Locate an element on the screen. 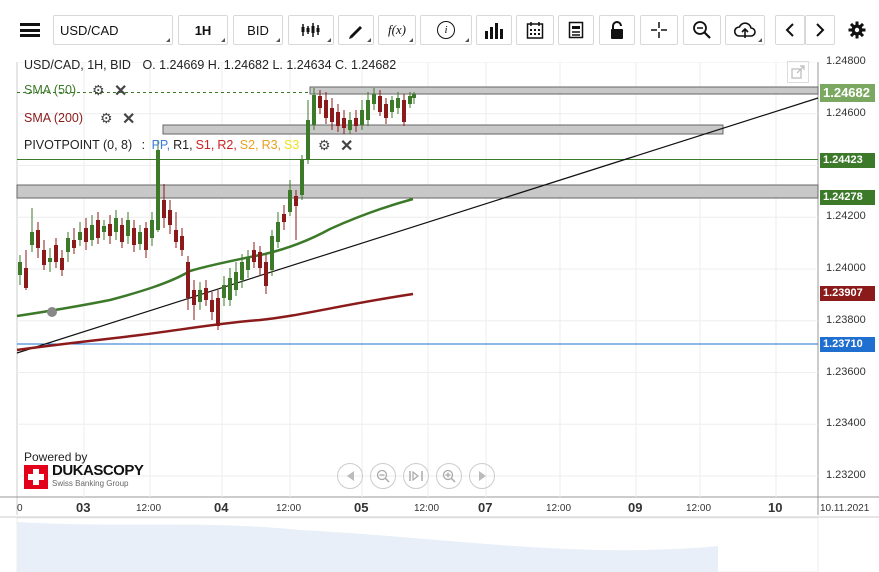 The image size is (879, 572). chart-toolbar: USD/CAD 1H BID f(x) i is located at coordinates (439, 31).